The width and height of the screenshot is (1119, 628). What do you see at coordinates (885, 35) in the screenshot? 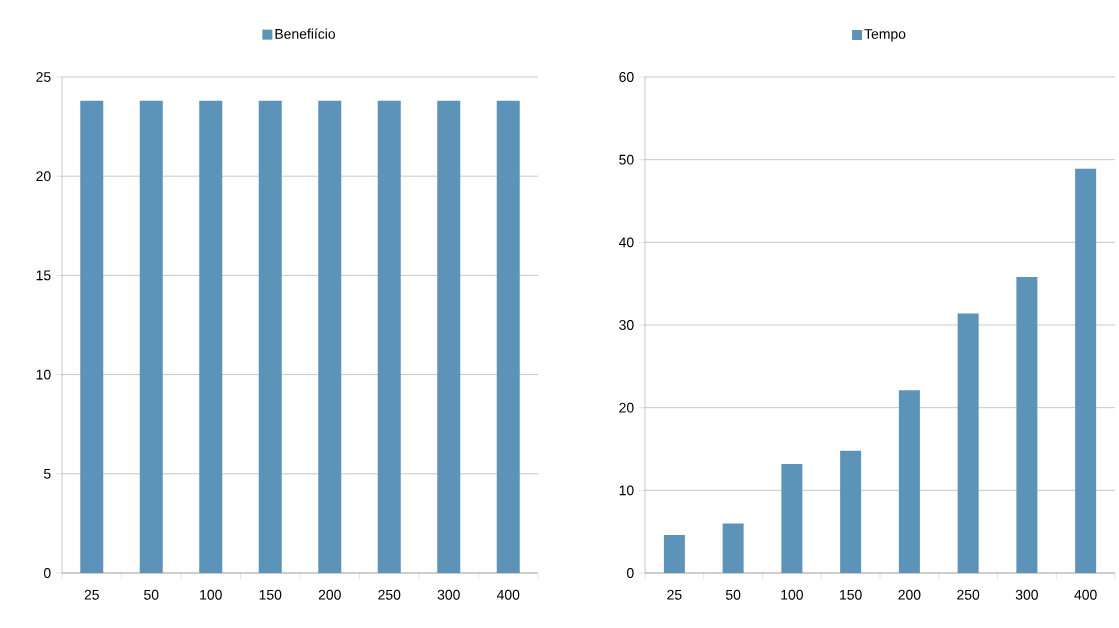
I see `legend-label: Tempo` at bounding box center [885, 35].